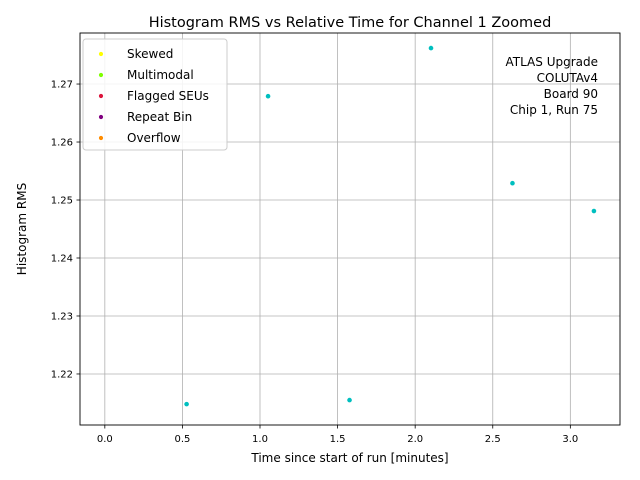 This screenshot has height=480, width=640. I want to click on legend-label: Skewed, so click(150, 54).